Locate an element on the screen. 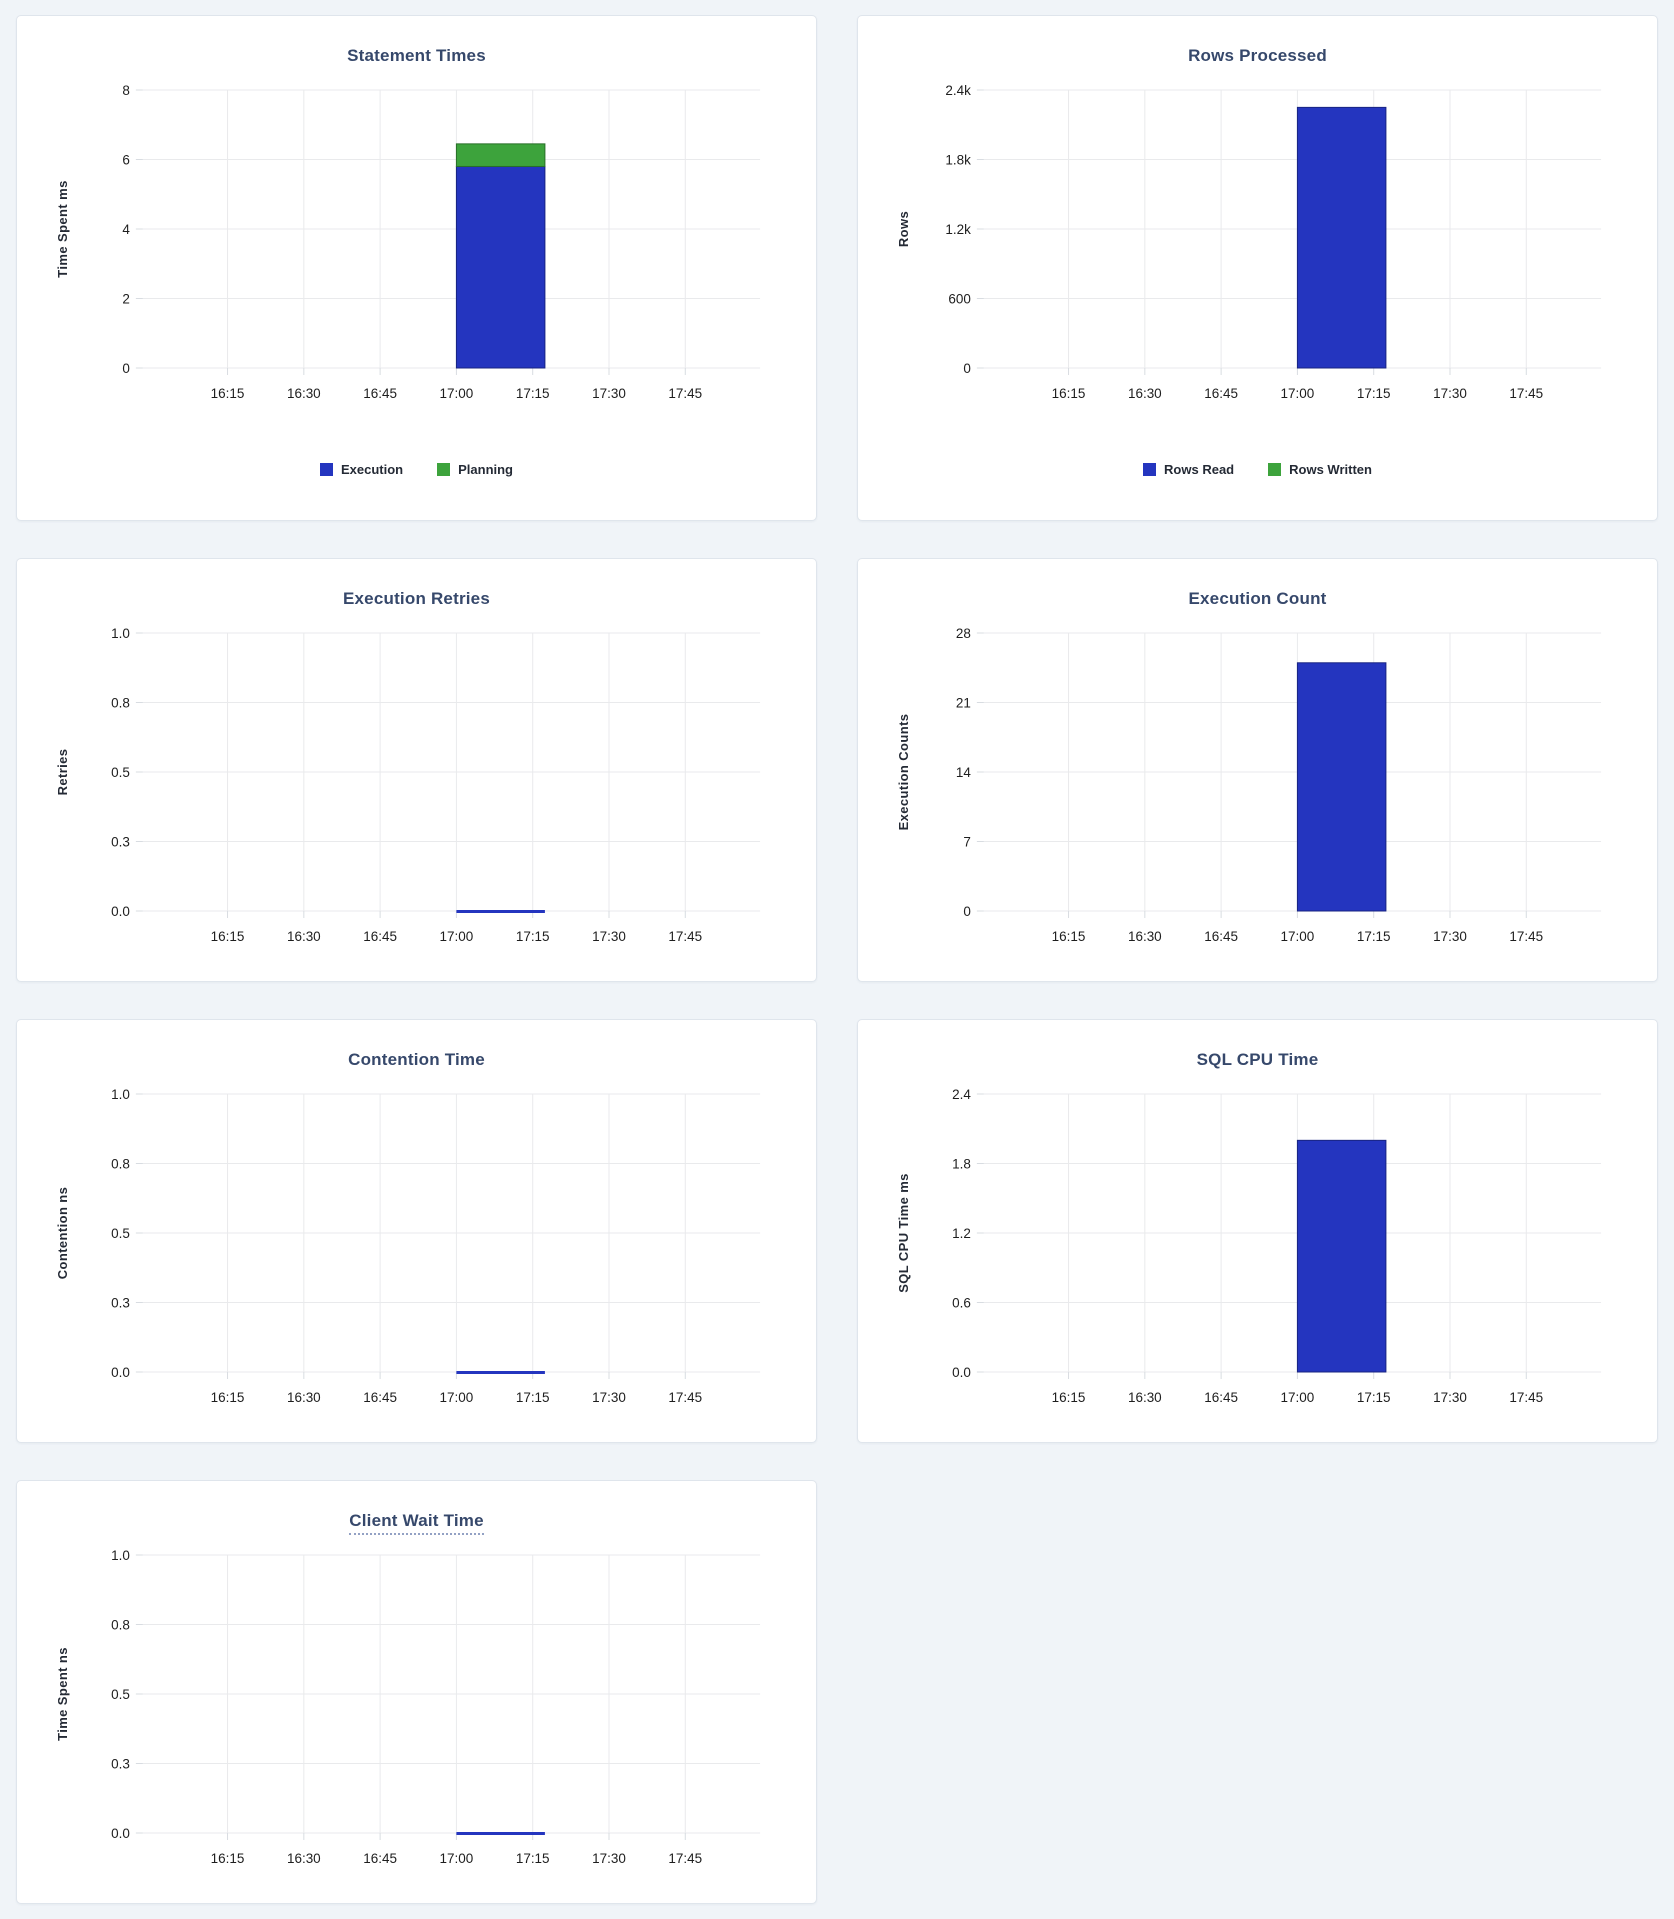 This screenshot has width=1674, height=1919. svg-text: 2.4 is located at coordinates (961, 1094).